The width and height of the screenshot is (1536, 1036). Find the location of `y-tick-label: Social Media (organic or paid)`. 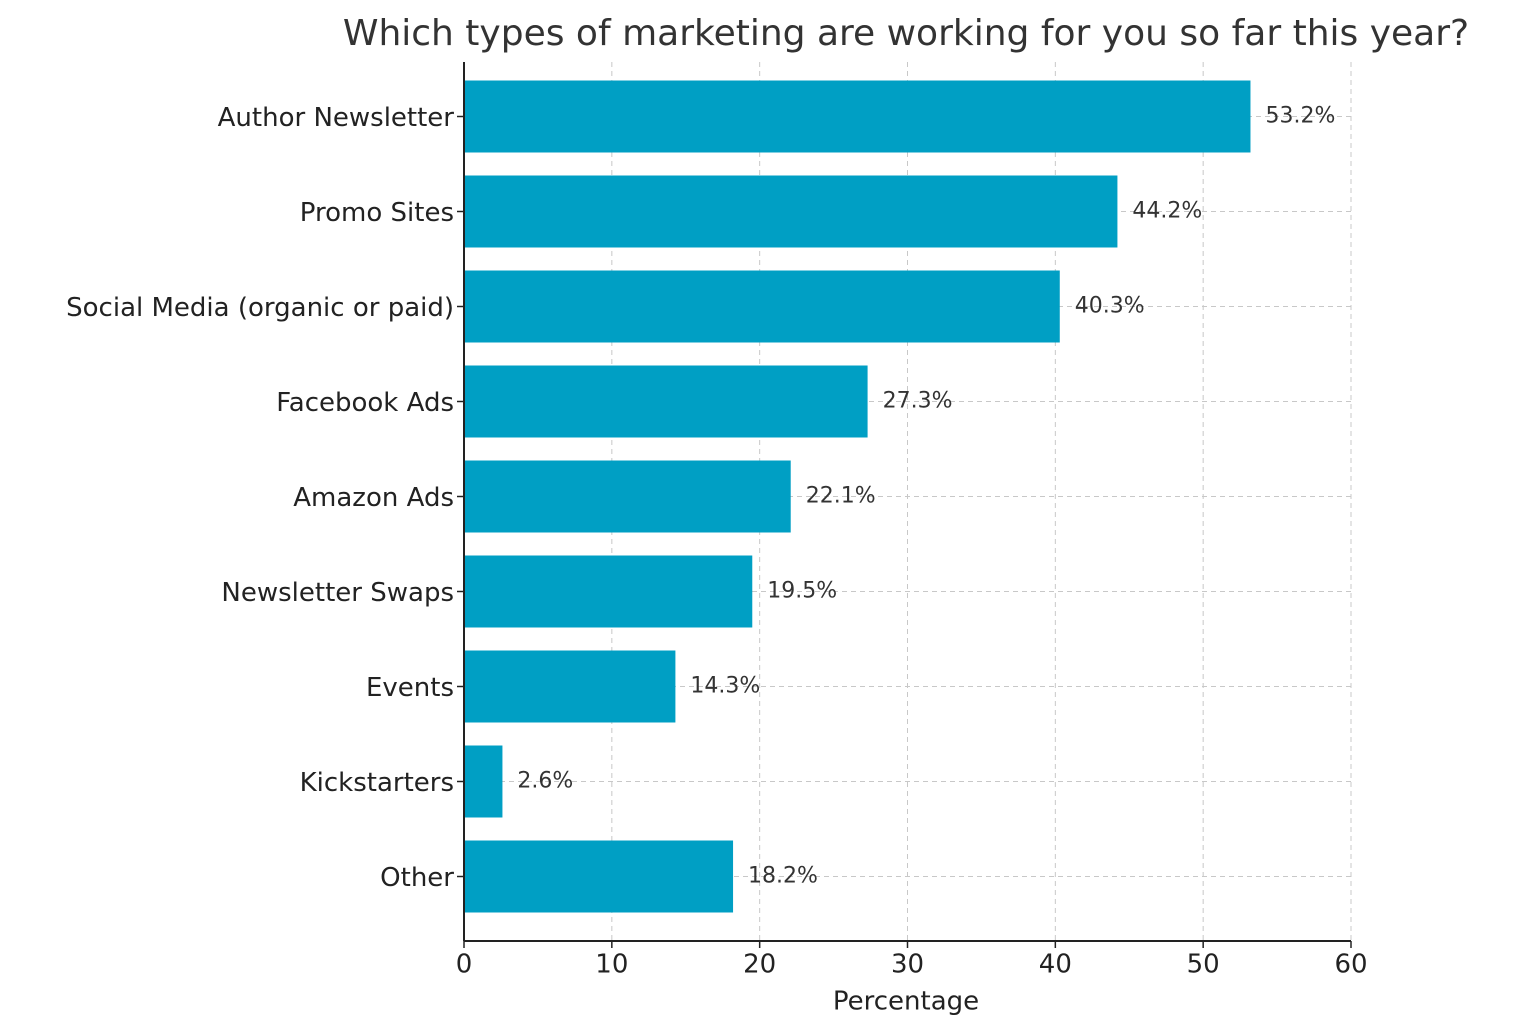

y-tick-label: Social Media (organic or paid) is located at coordinates (260, 308).